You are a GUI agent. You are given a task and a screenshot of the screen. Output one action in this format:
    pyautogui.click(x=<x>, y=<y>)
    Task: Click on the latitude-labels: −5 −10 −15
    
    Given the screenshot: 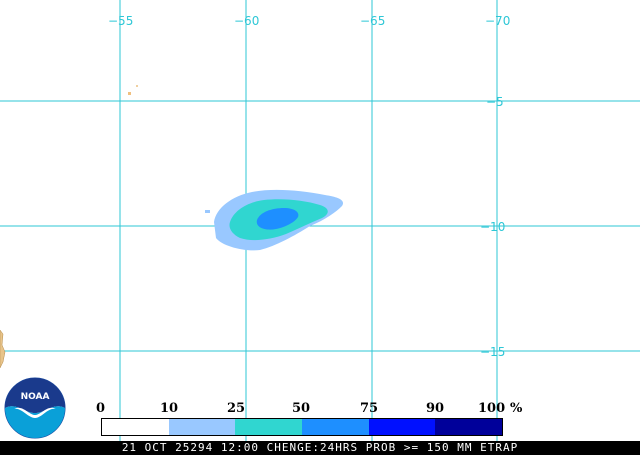 What is the action you would take?
    pyautogui.click(x=492, y=227)
    